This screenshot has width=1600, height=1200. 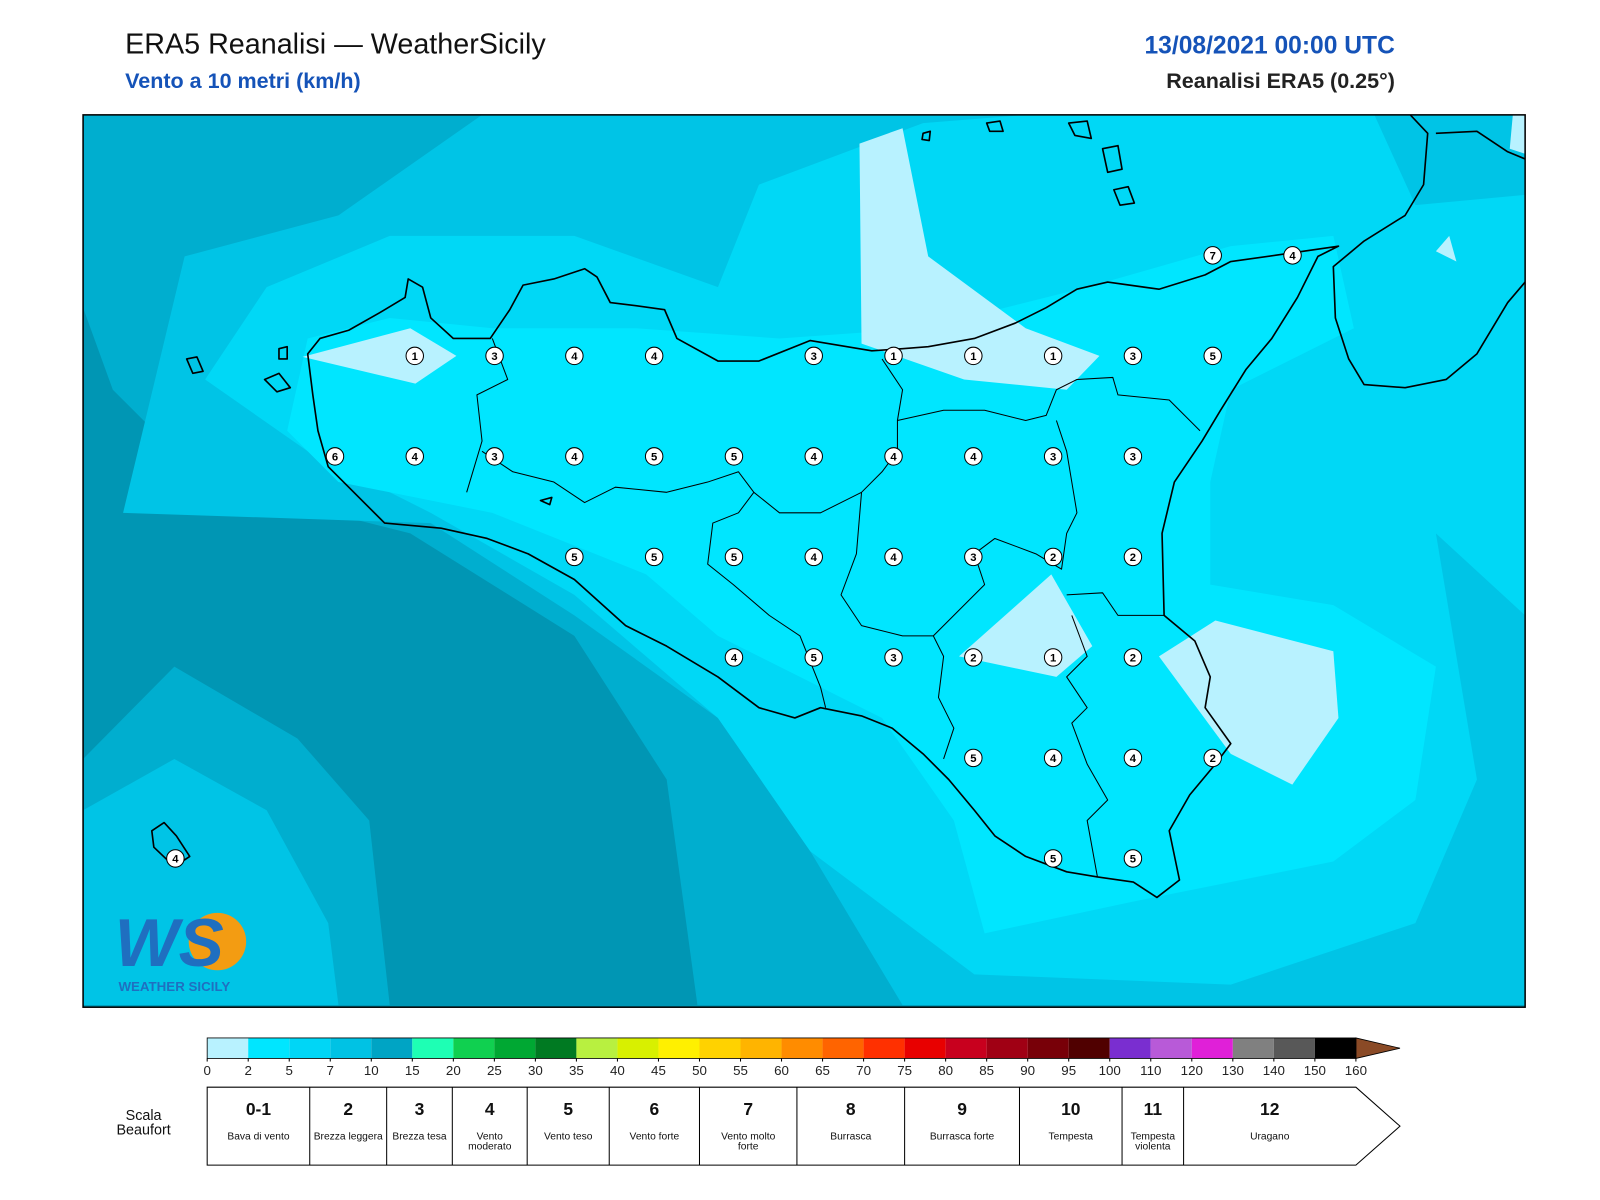 What do you see at coordinates (617, 1070) in the screenshot?
I see `colorbar-tick-label: 40` at bounding box center [617, 1070].